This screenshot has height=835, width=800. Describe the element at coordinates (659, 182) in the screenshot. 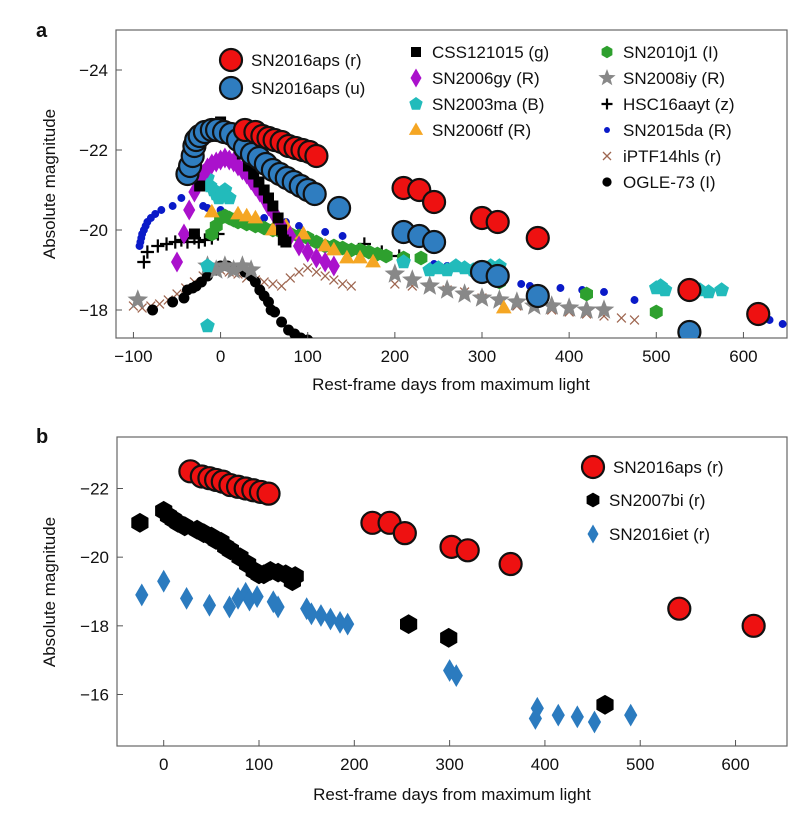

I see `legend-item-ogle-73-i: OGLE-73 (I)` at that location.